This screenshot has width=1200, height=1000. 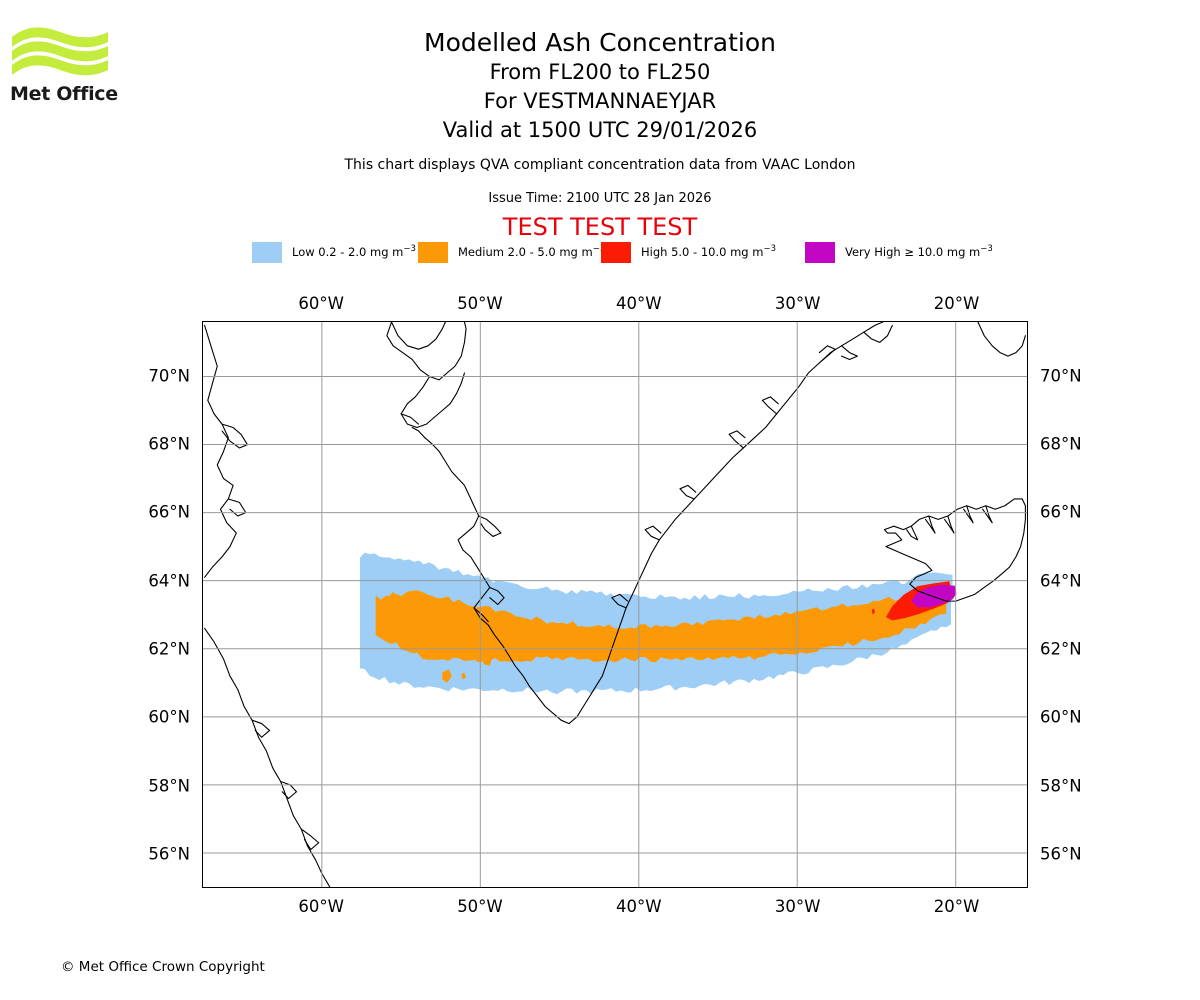 I want to click on legend-medium-swatch, so click(x=433, y=252).